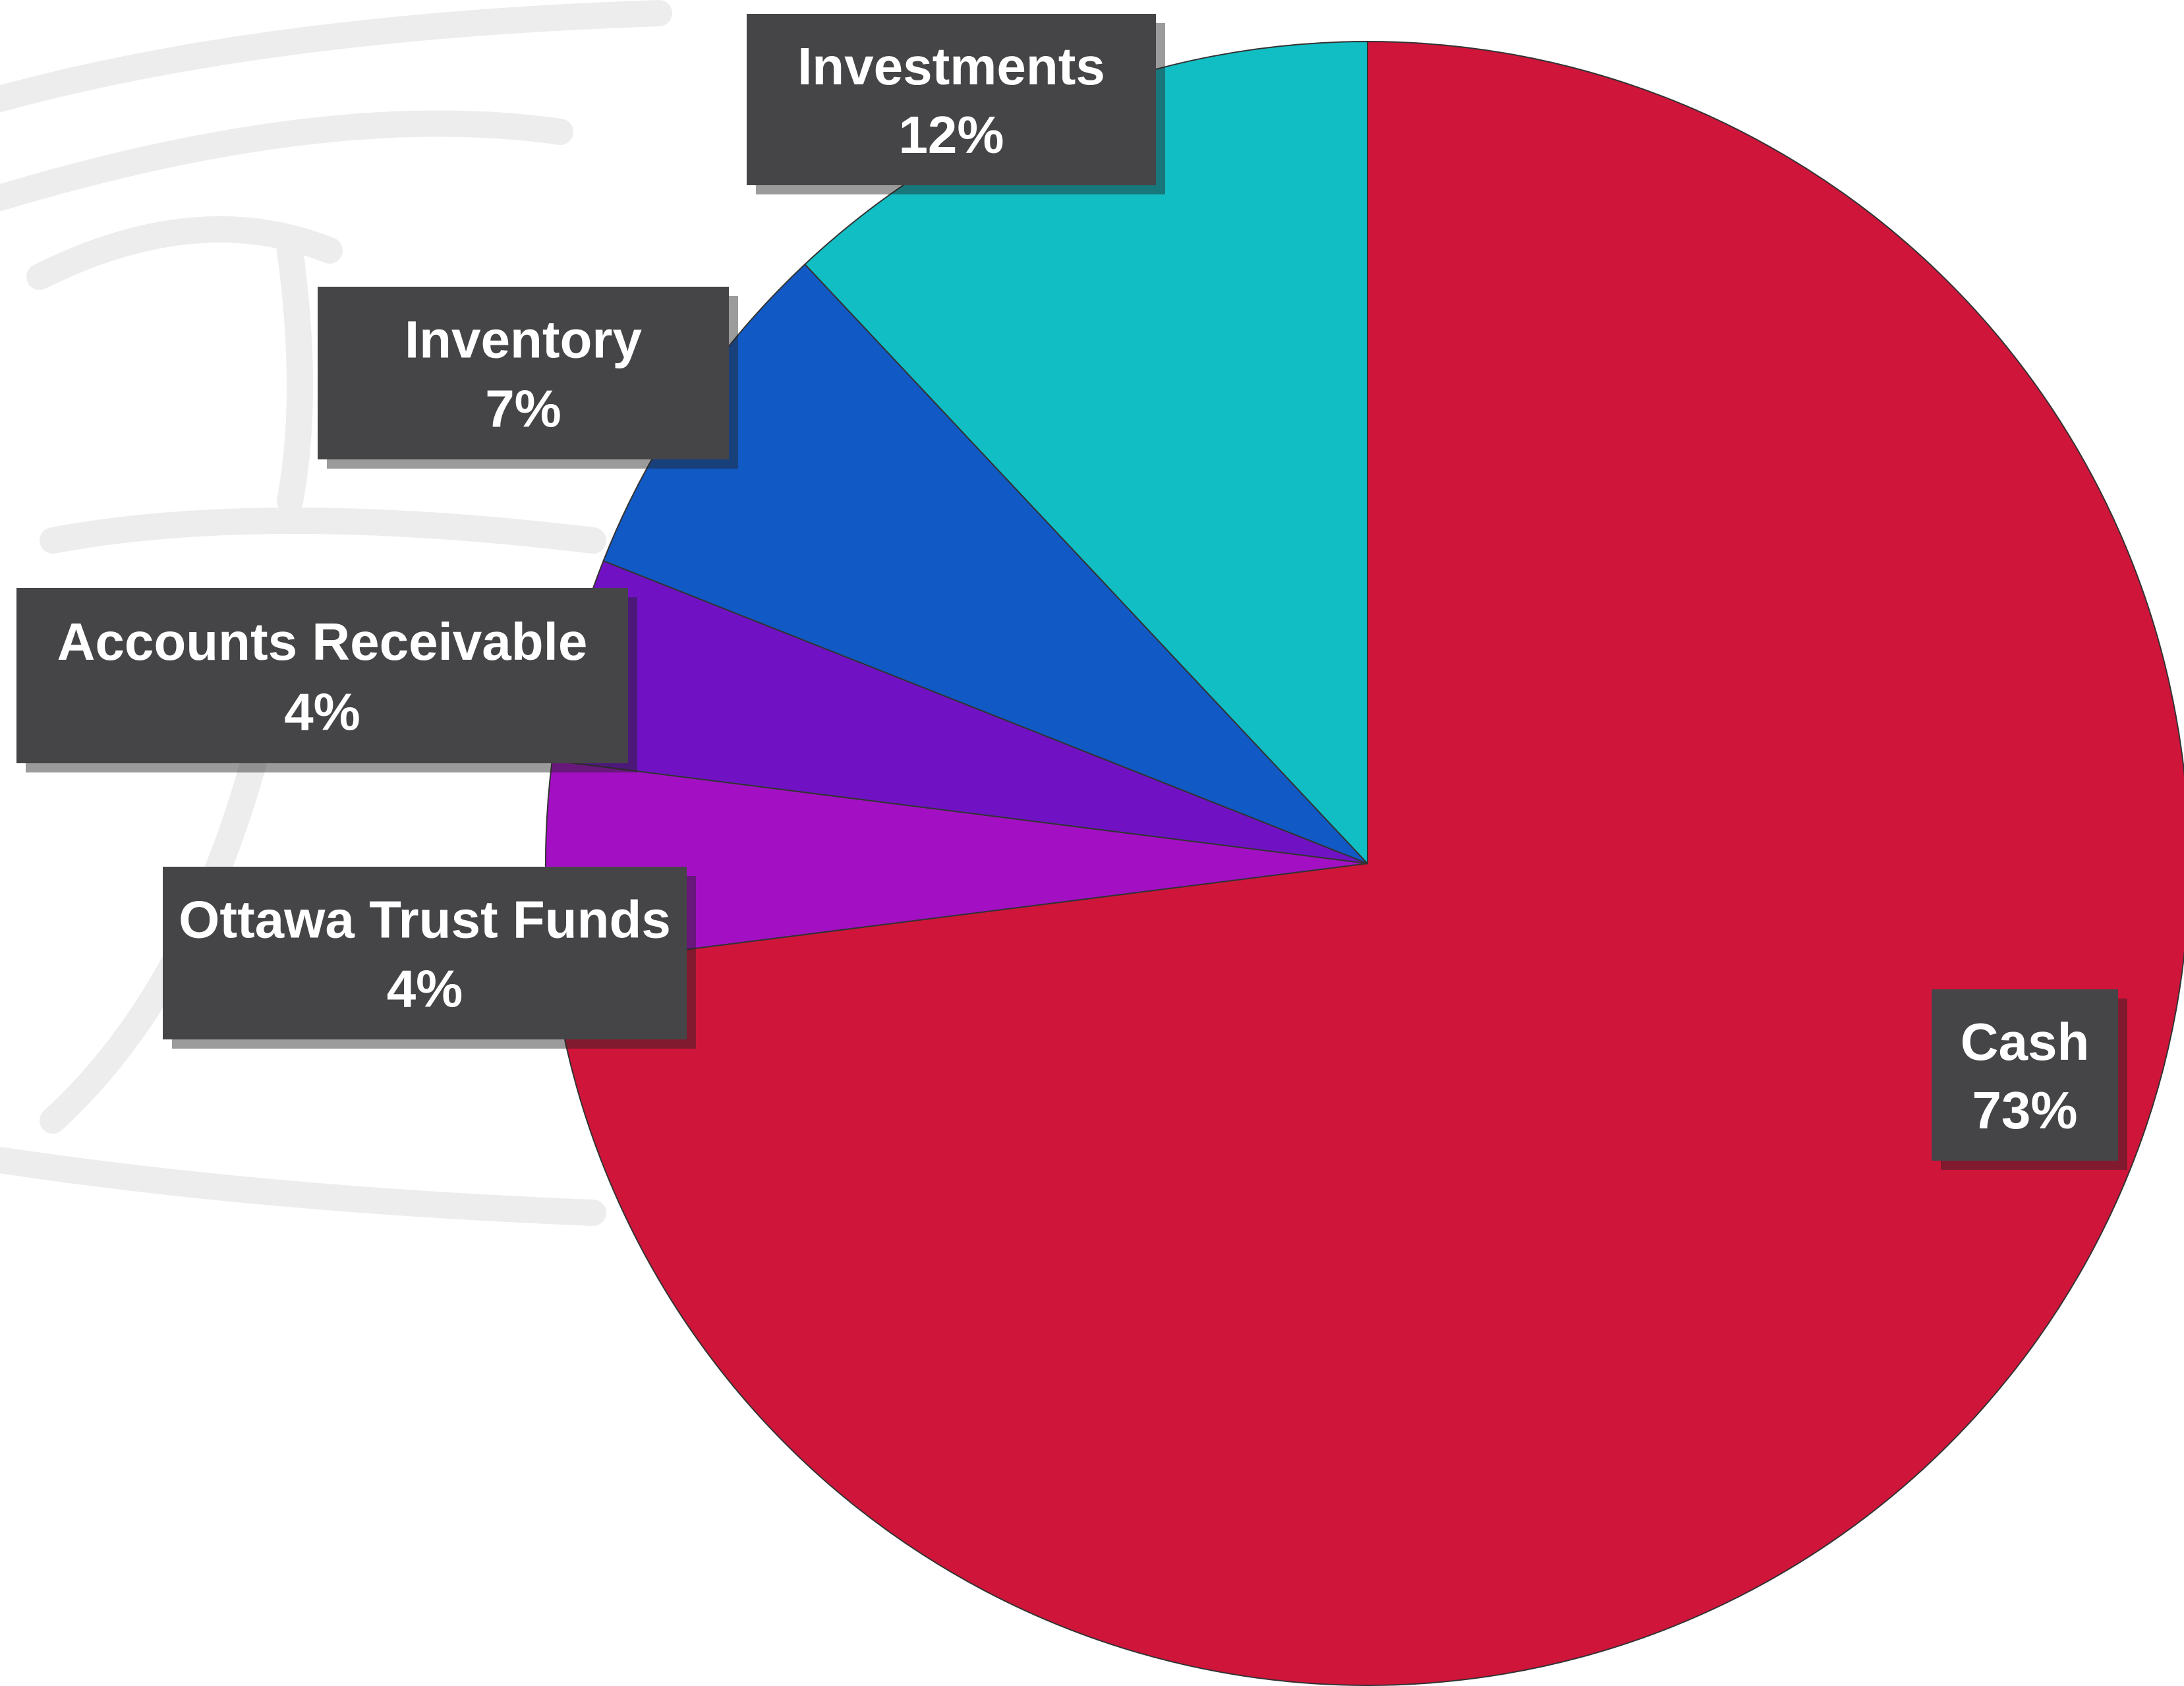 The width and height of the screenshot is (2184, 1686). What do you see at coordinates (951, 134) in the screenshot?
I see `label-value: 12%` at bounding box center [951, 134].